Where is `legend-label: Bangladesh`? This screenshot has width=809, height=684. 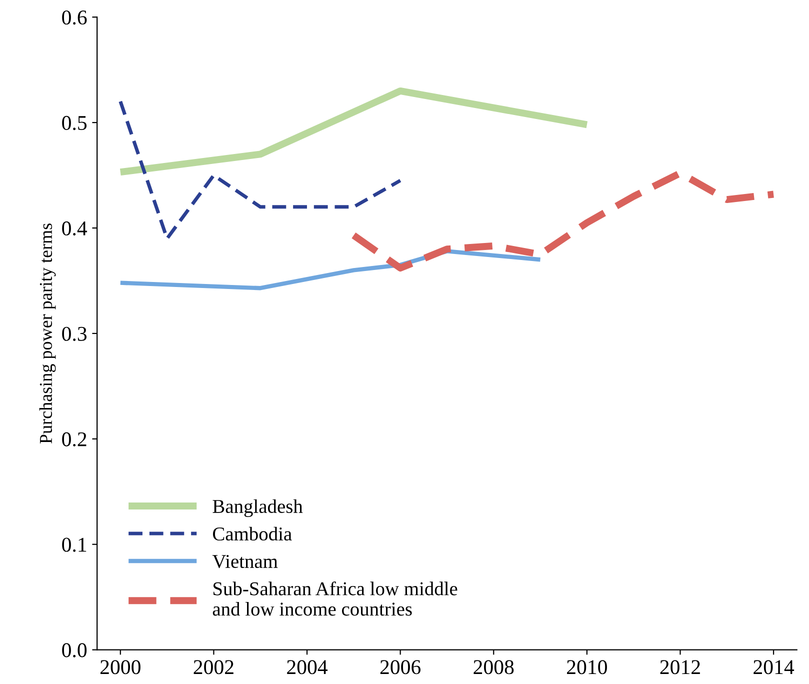 legend-label: Bangladesh is located at coordinates (257, 508).